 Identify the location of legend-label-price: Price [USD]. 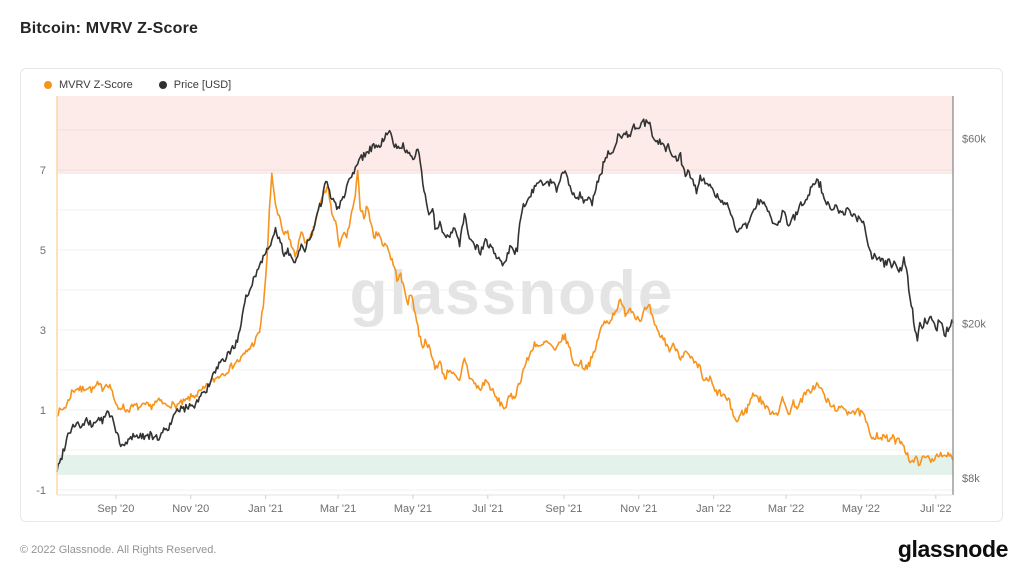
(202, 85).